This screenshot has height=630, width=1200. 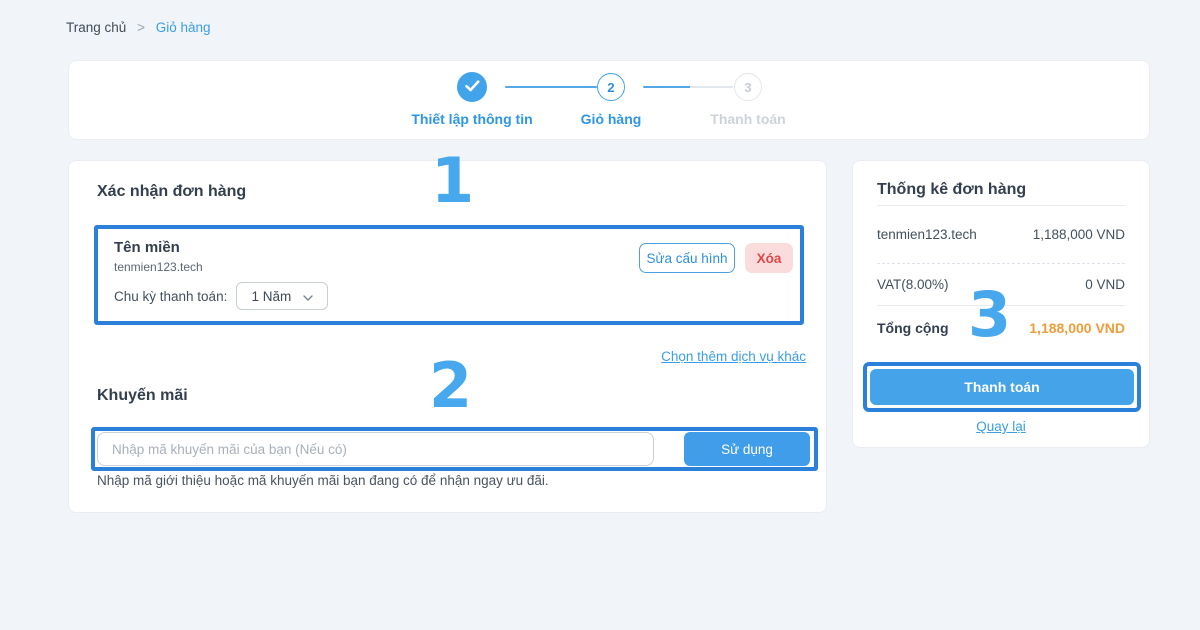 I want to click on annotation-number-2: 2, so click(x=451, y=385).